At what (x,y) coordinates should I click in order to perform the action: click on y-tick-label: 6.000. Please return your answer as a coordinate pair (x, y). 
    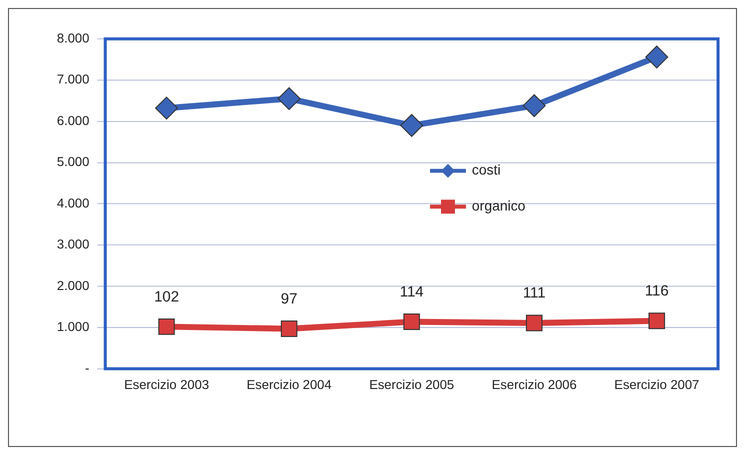
    Looking at the image, I should click on (73, 120).